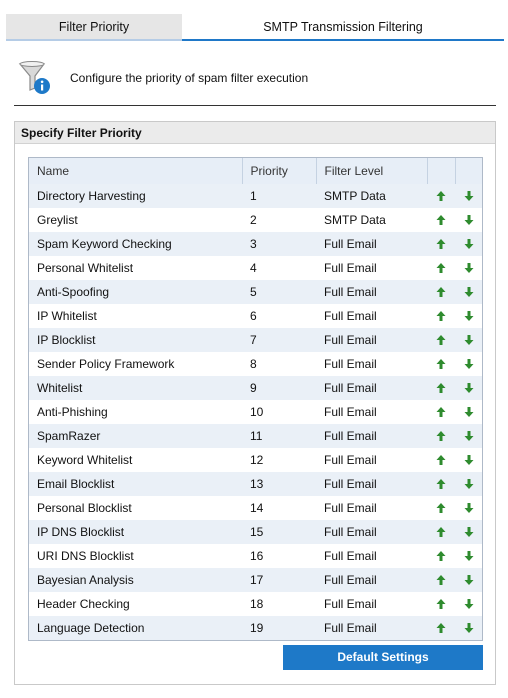  I want to click on table-row: Keyword Whitelist 12 Full Email, so click(255, 460).